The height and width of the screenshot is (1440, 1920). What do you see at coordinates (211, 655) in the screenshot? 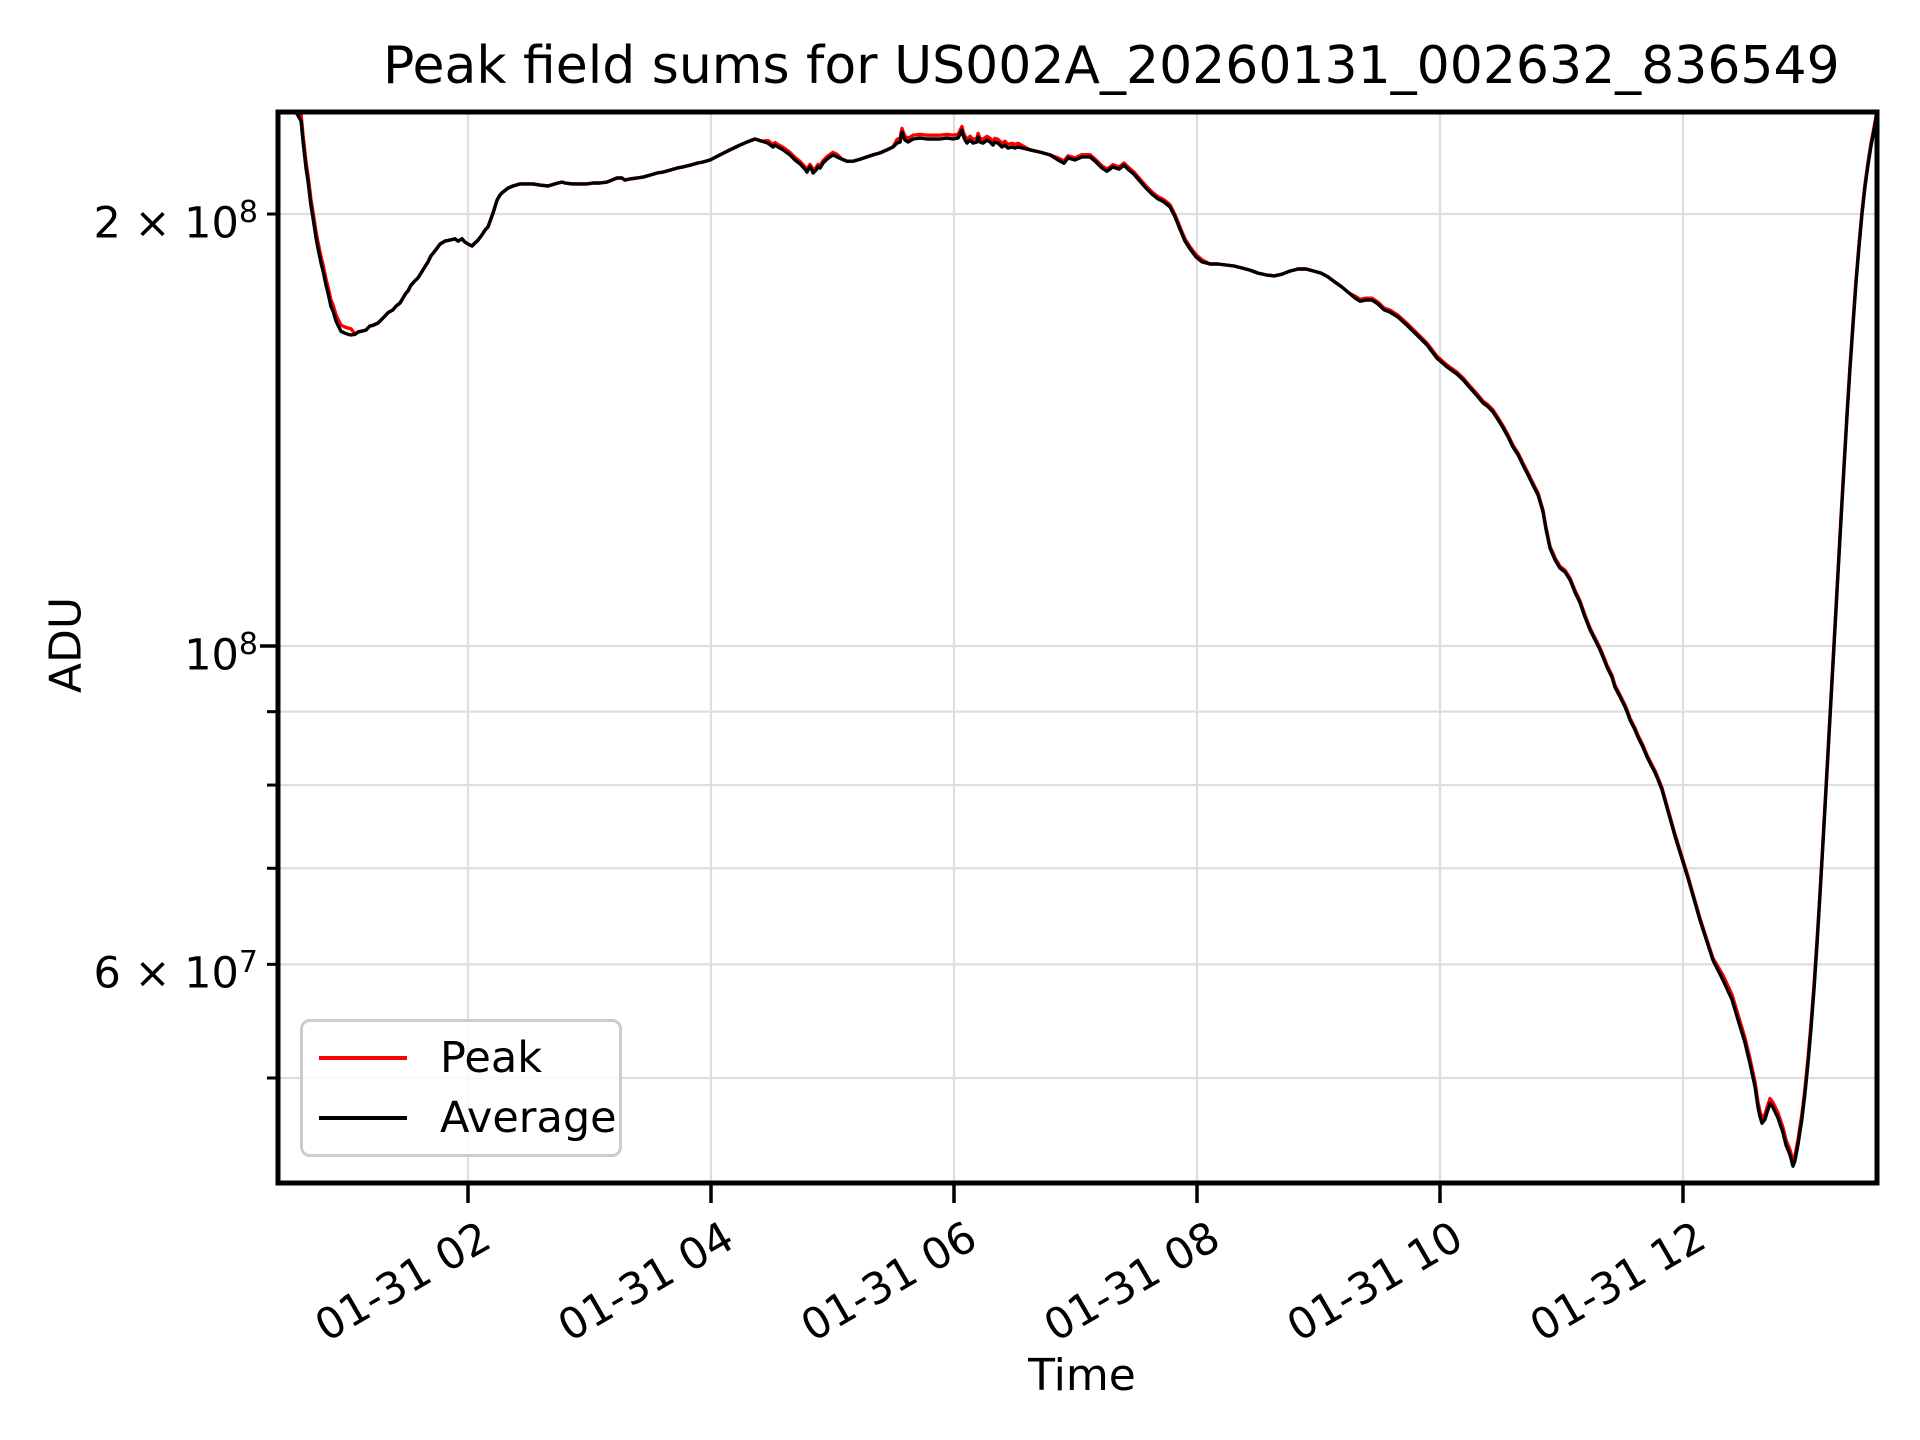
I see `y-tick-mantissa: 10` at bounding box center [211, 655].